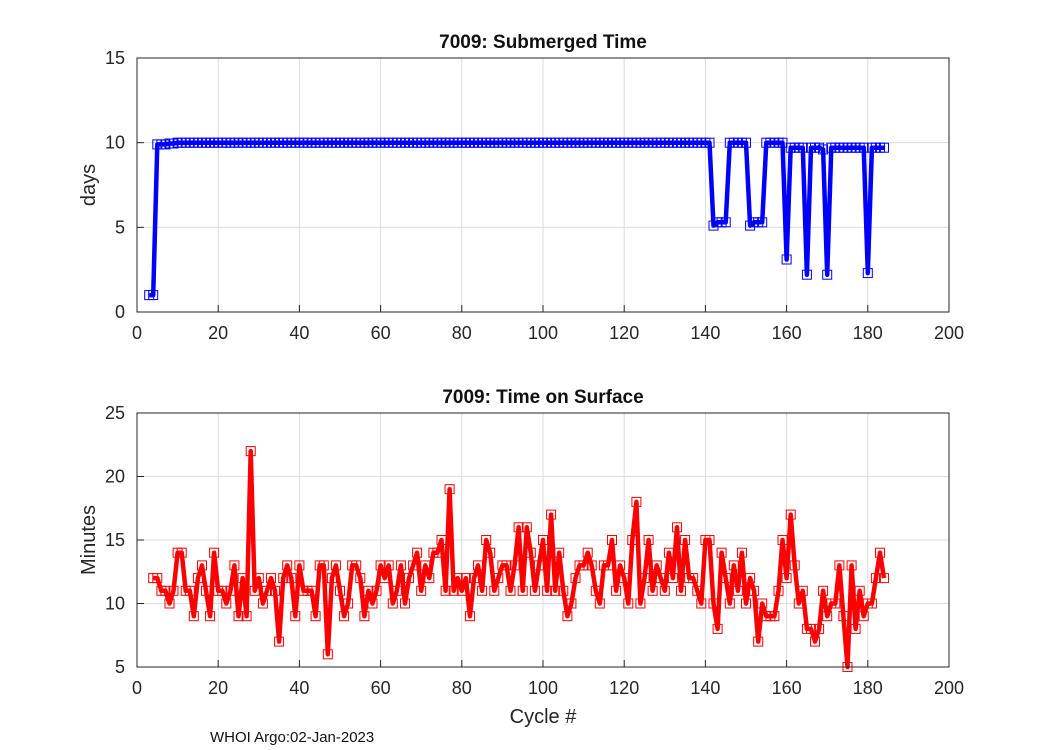 This screenshot has width=1050, height=750. What do you see at coordinates (120, 667) in the screenshot?
I see `y-tick-label: 5` at bounding box center [120, 667].